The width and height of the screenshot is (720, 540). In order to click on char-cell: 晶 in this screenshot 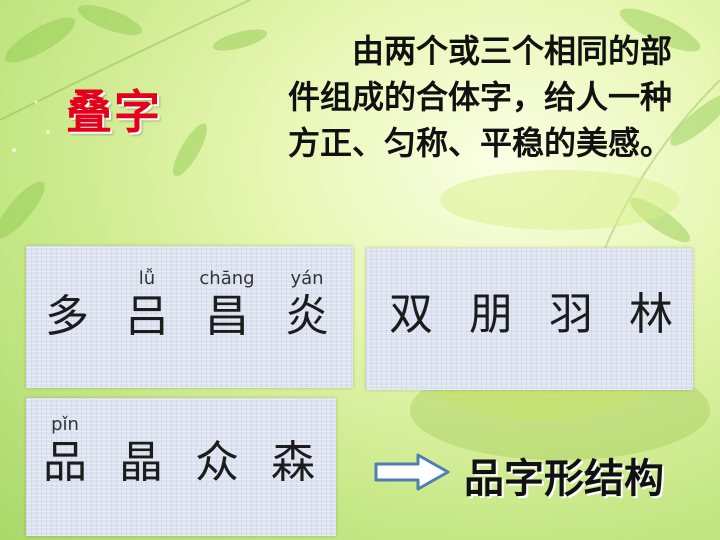, I will do `click(141, 452)`.